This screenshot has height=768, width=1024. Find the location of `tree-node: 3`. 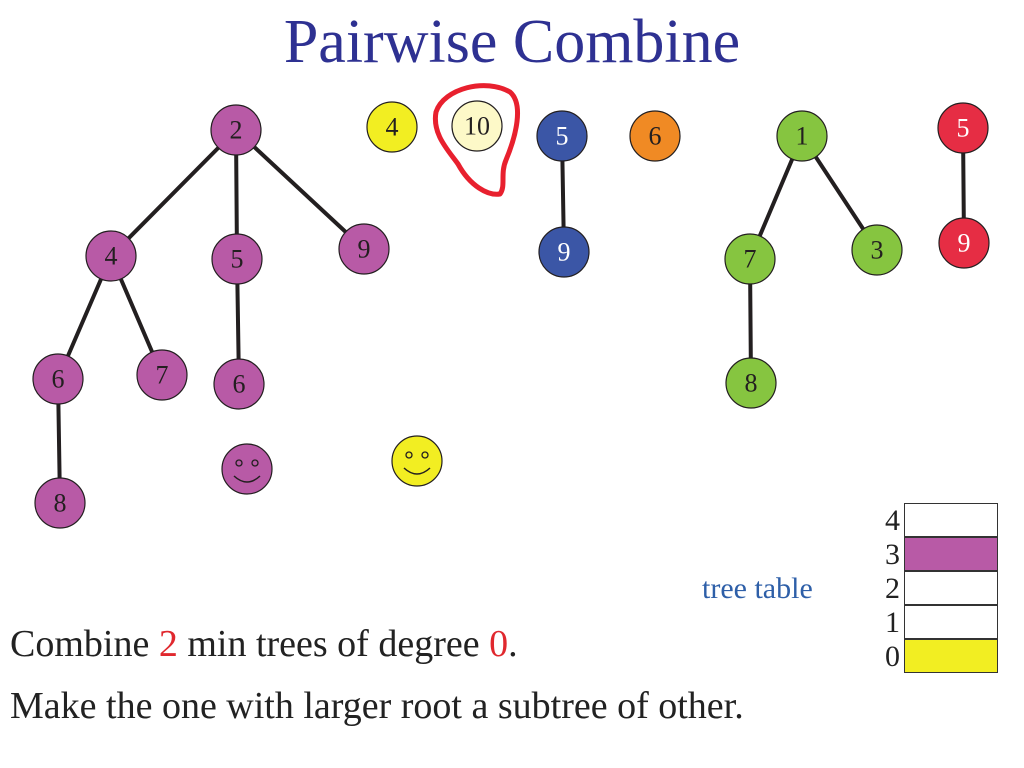

tree-node: 3 is located at coordinates (877, 250).